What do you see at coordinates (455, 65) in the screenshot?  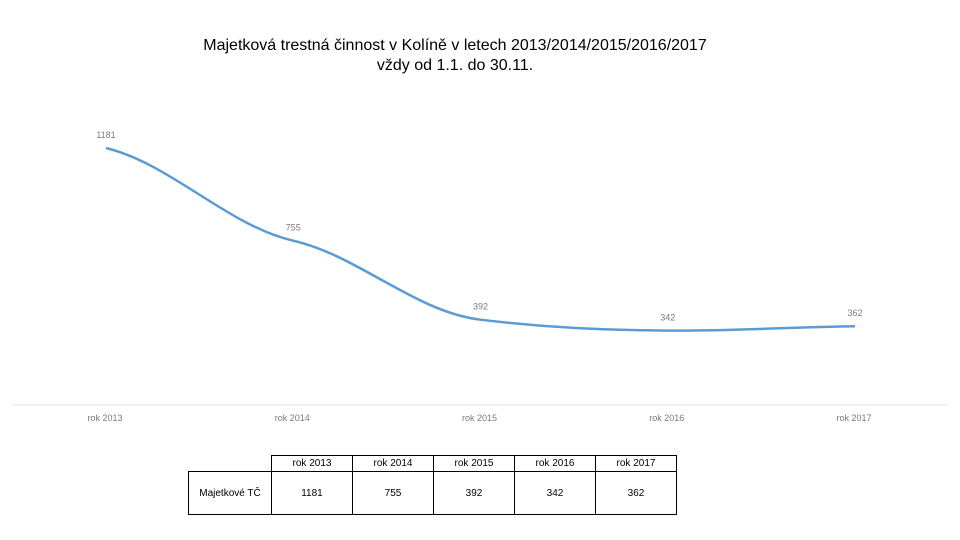 I see `chart-title-line-2: vždy od 1.1. do 30.11.` at bounding box center [455, 65].